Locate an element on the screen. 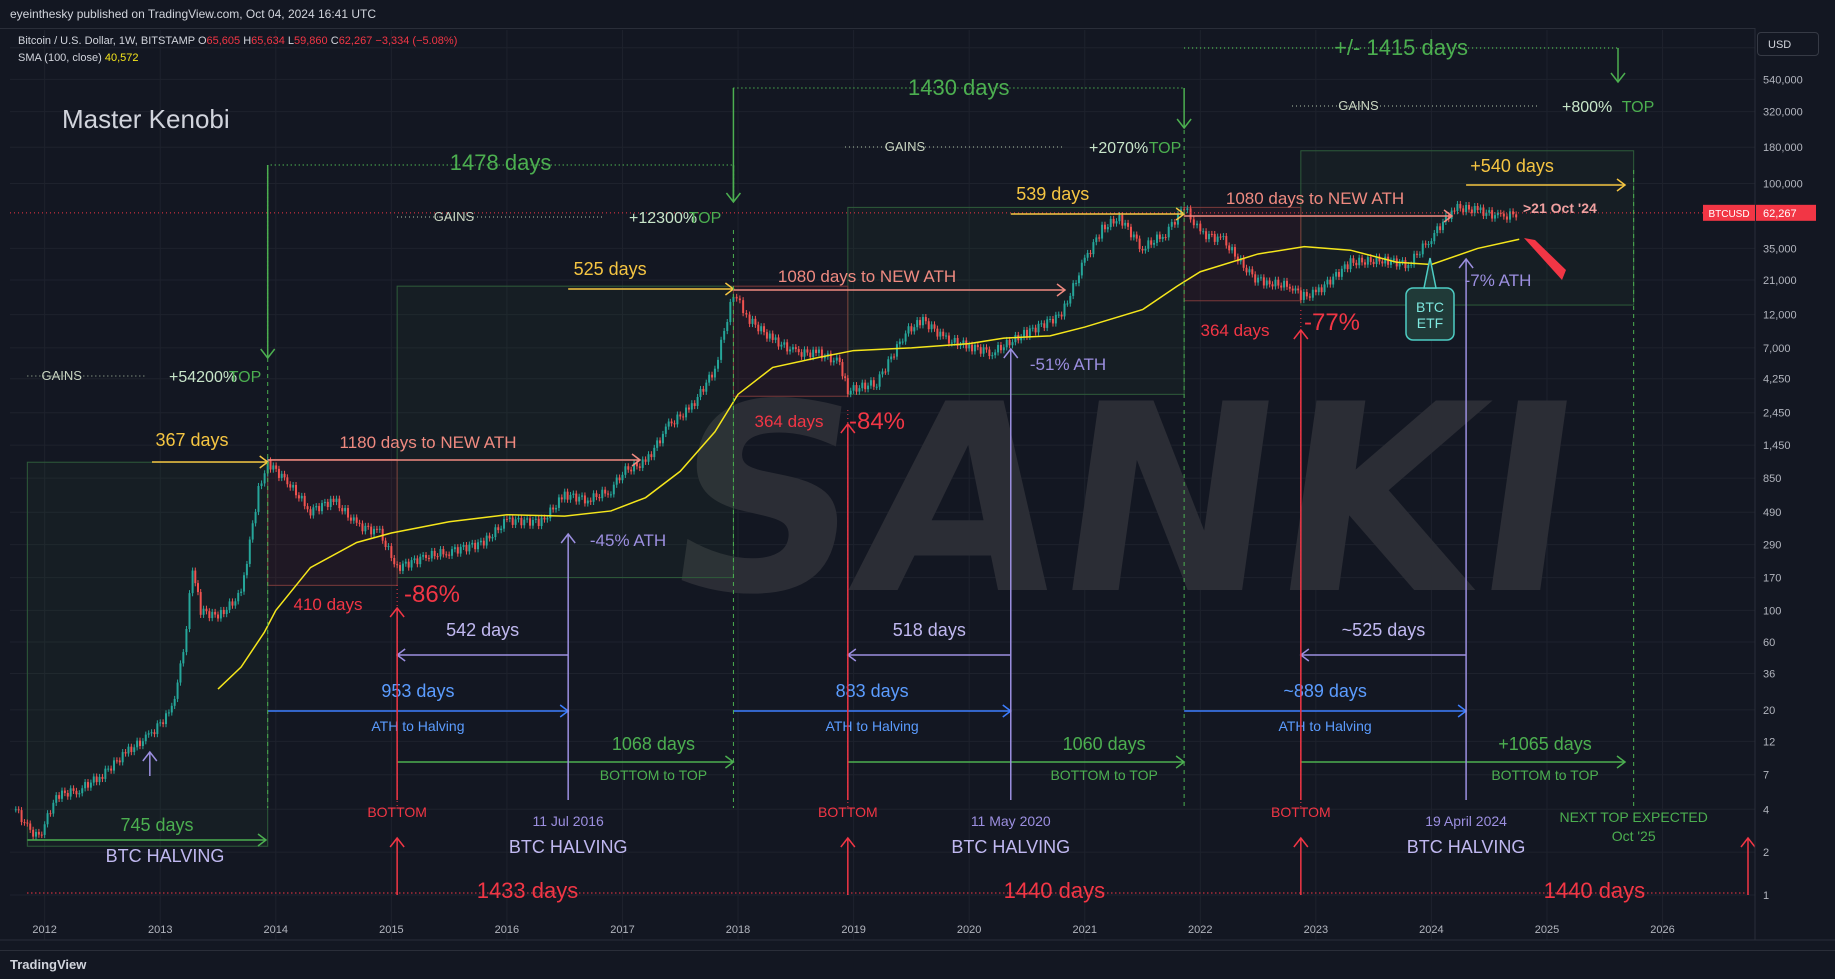  y-tick-label: 1 is located at coordinates (1766, 896).